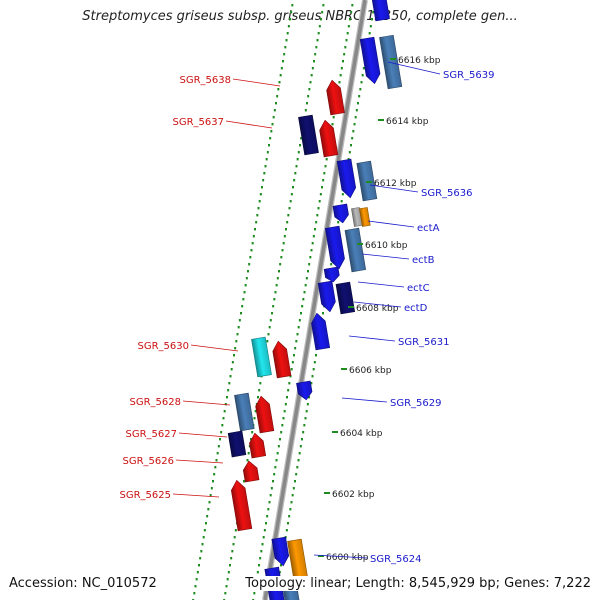 The width and height of the screenshot is (600, 600). Describe the element at coordinates (237, 444) in the screenshot. I see `gene-sgr5627-a` at that location.